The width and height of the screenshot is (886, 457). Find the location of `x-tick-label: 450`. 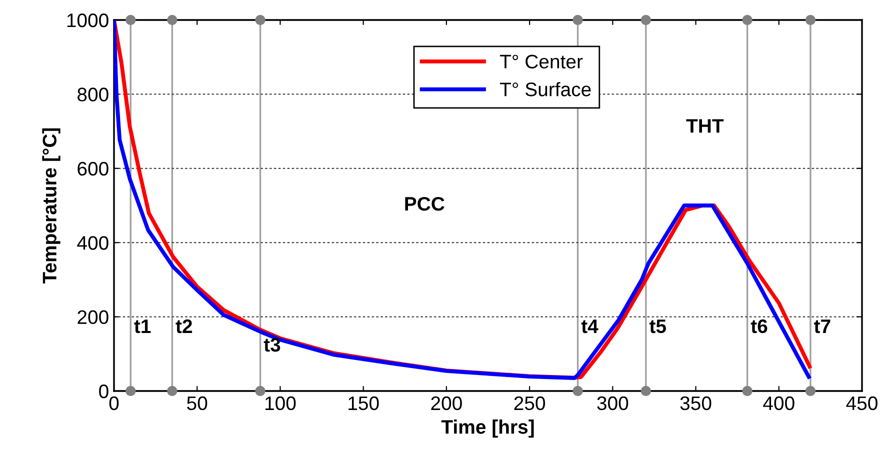

x-tick-label: 450 is located at coordinates (862, 403).